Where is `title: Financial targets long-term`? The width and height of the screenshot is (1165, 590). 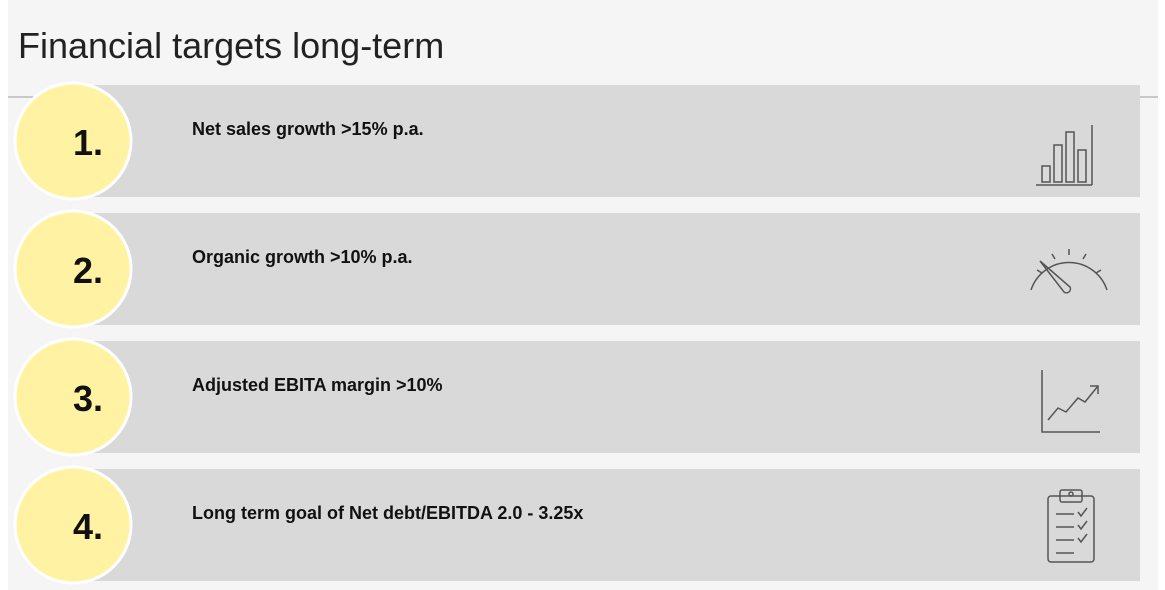 title: Financial targets long-term is located at coordinates (231, 45).